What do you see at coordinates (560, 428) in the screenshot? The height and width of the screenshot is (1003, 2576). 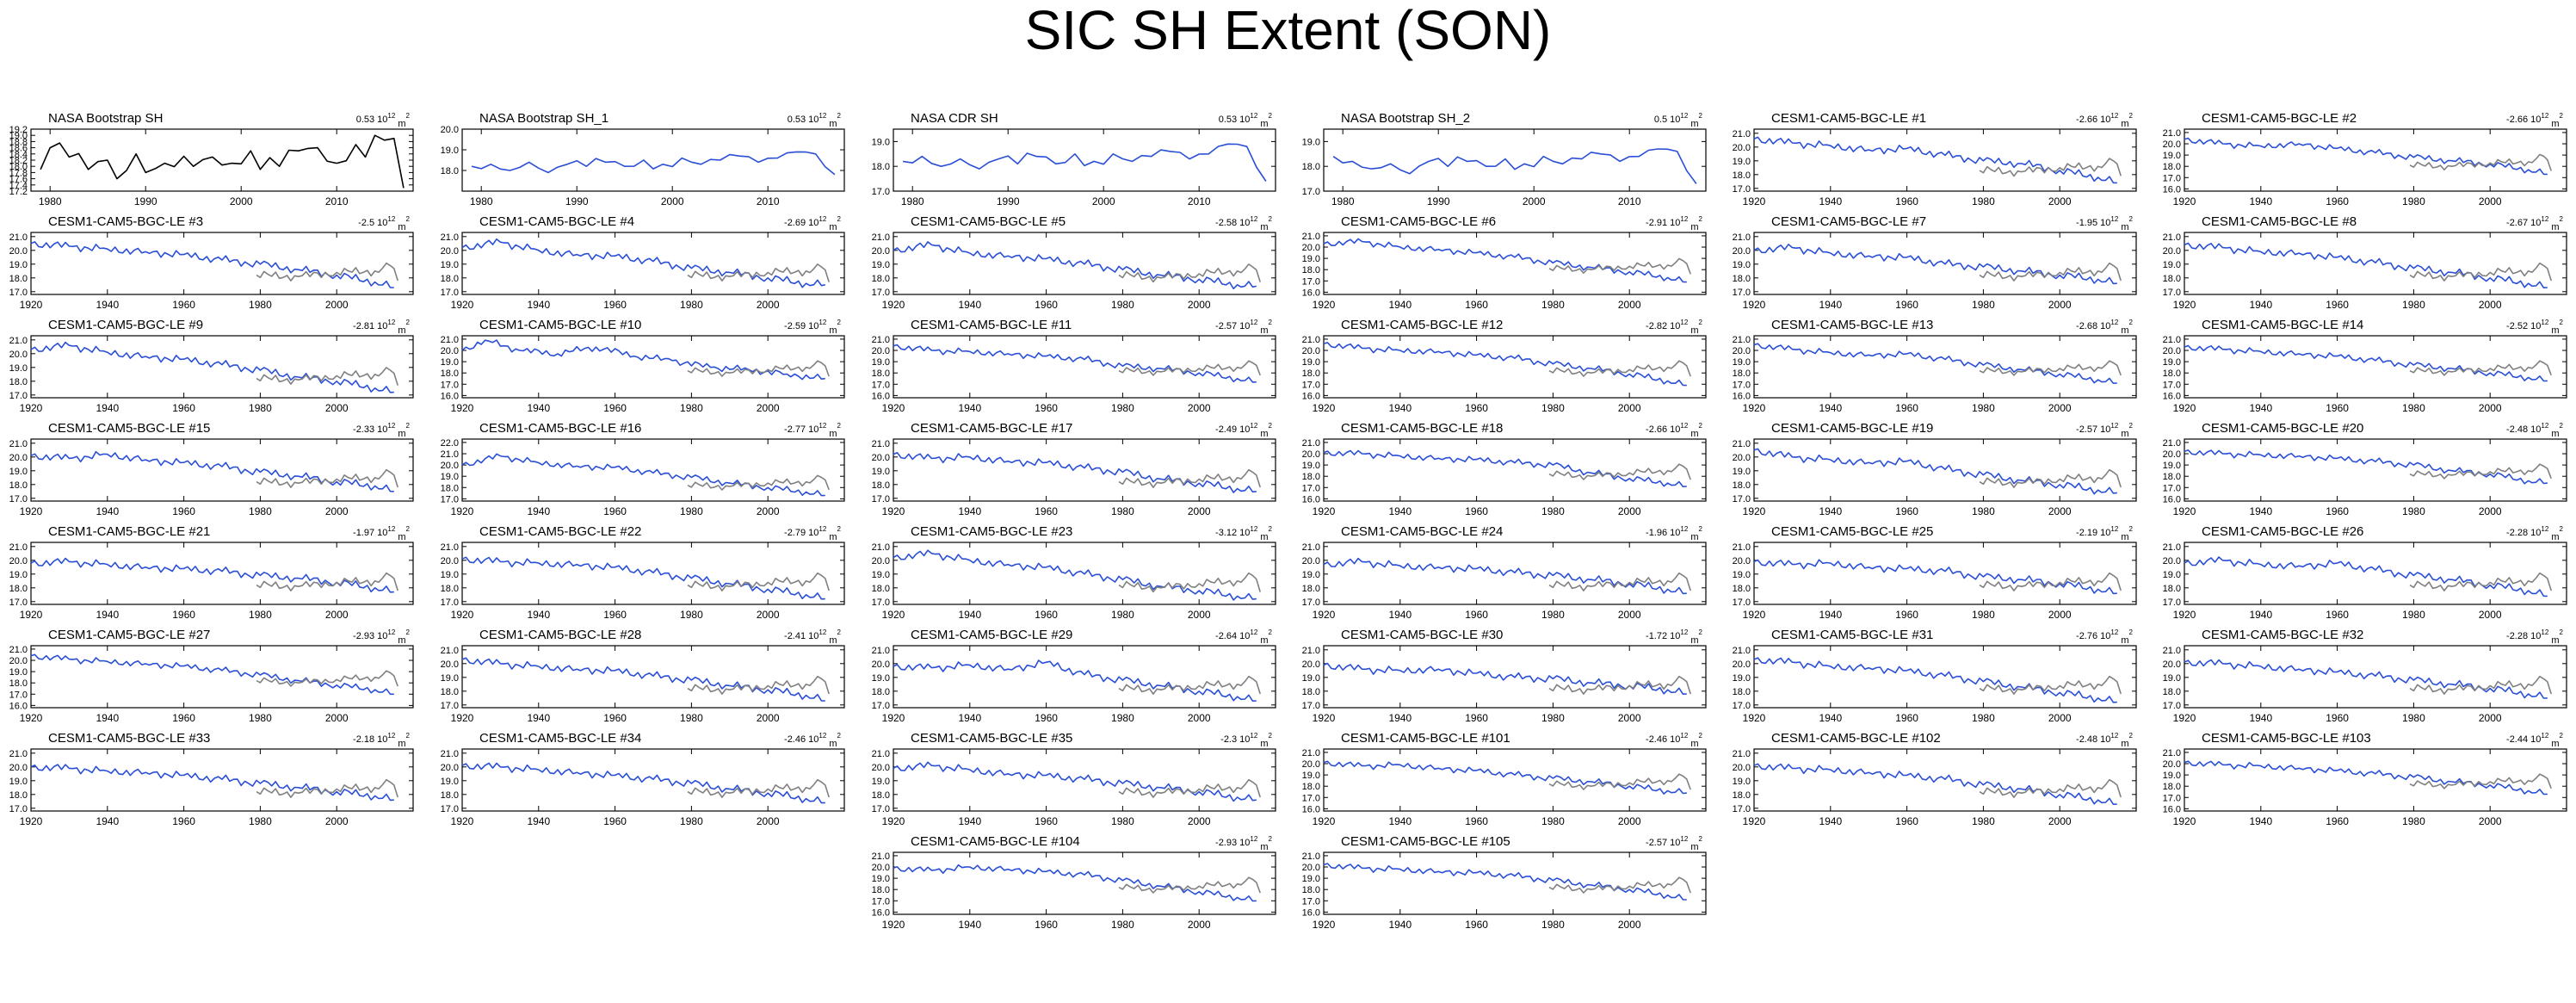 I see `panel-title: CESM1-CAM5-BGC-LE #16` at bounding box center [560, 428].